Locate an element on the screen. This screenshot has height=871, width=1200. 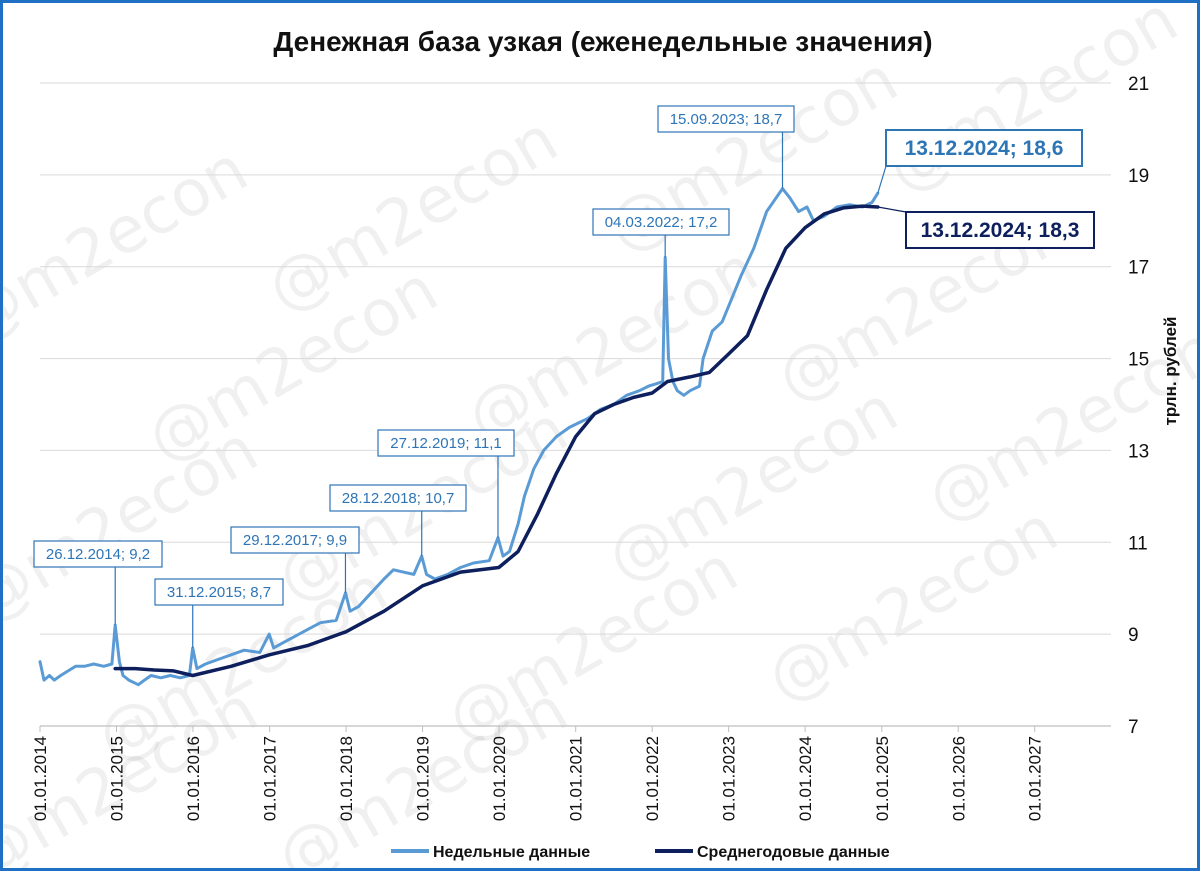
annotation-label: 13.12.2024; 18,3 is located at coordinates (1000, 230).